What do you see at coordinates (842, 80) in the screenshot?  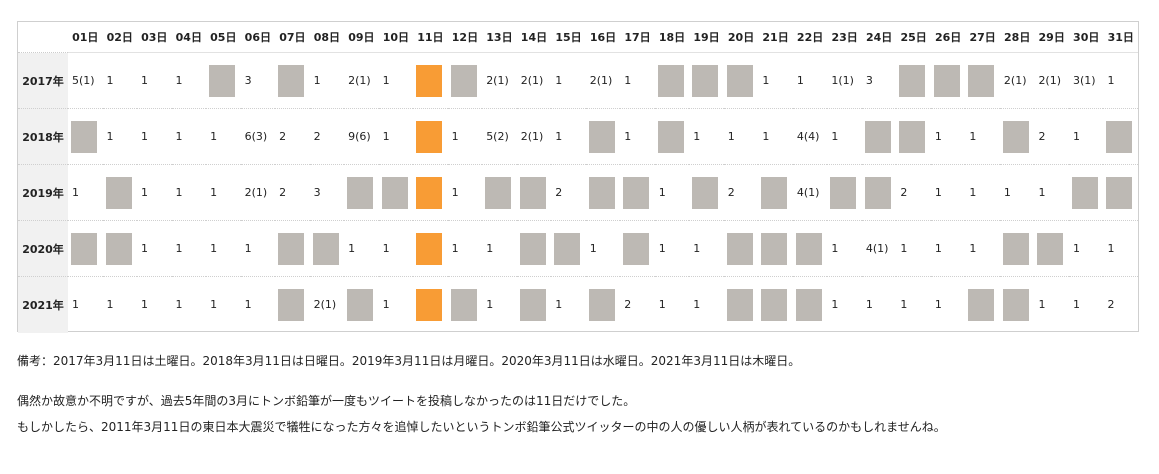 I see `tweet-count-cell: 1(1)` at bounding box center [842, 80].